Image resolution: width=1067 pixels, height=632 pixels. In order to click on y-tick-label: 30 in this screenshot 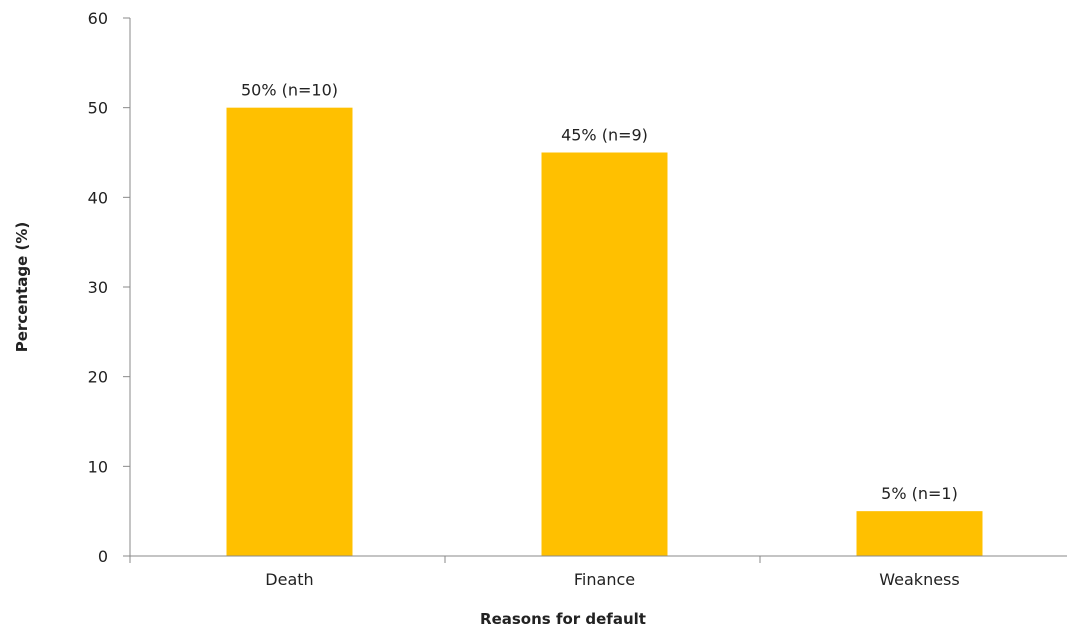, I will do `click(98, 287)`.